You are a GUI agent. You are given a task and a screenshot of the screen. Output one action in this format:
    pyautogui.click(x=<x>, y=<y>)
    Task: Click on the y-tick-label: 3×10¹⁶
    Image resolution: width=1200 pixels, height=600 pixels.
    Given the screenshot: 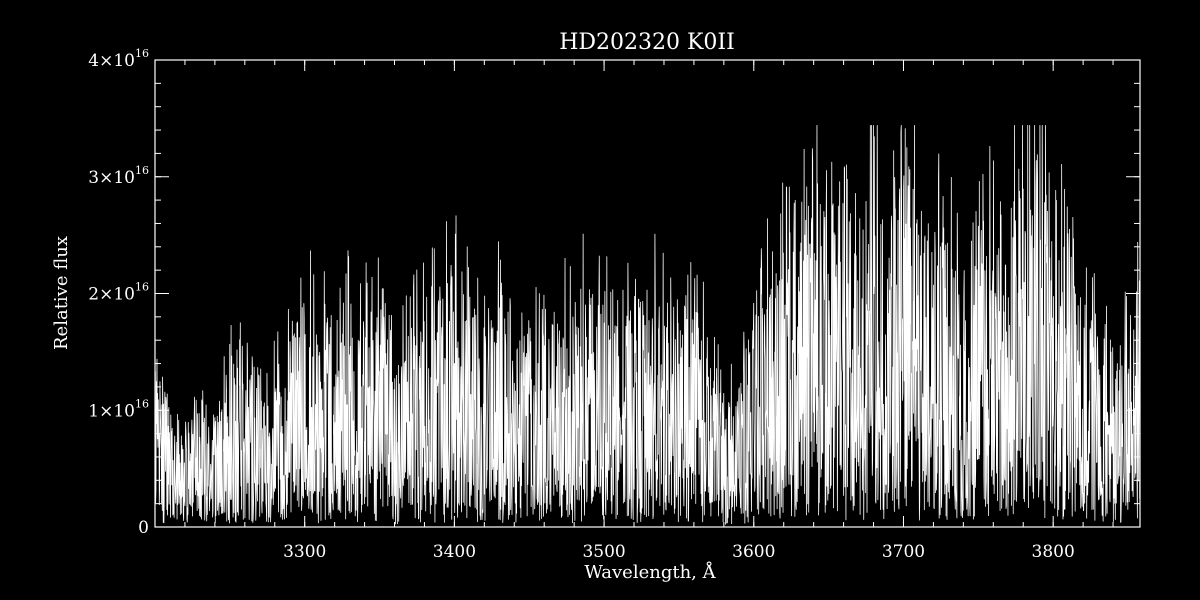 What is the action you would take?
    pyautogui.click(x=118, y=176)
    